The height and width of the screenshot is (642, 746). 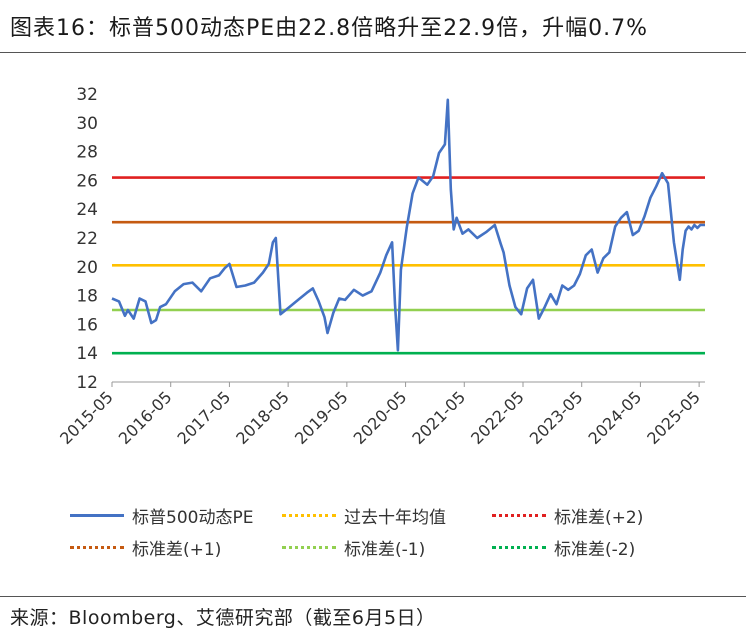 What do you see at coordinates (97, 515) in the screenshot?
I see `legend-swatch-pe` at bounding box center [97, 515].